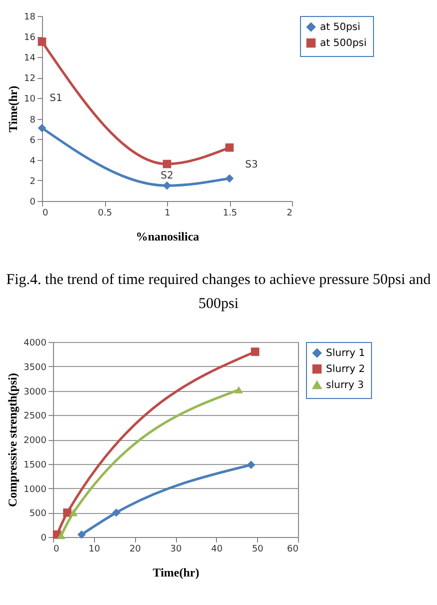 This screenshot has width=437, height=605. Describe the element at coordinates (293, 549) in the screenshot. I see `x-tick-label: 60` at that location.